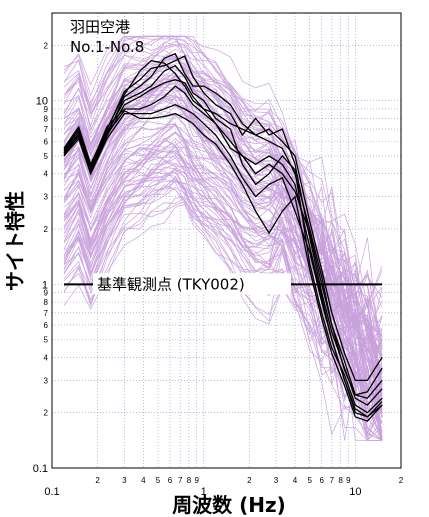 Image resolution: width=429 pixels, height=517 pixels. I want to click on site-annotation: 羽田空港 No.1-No.8, so click(107, 37).